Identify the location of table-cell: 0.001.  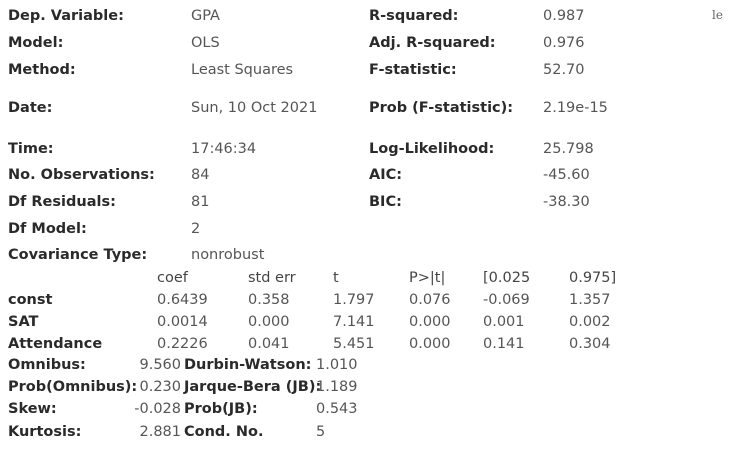
(504, 322).